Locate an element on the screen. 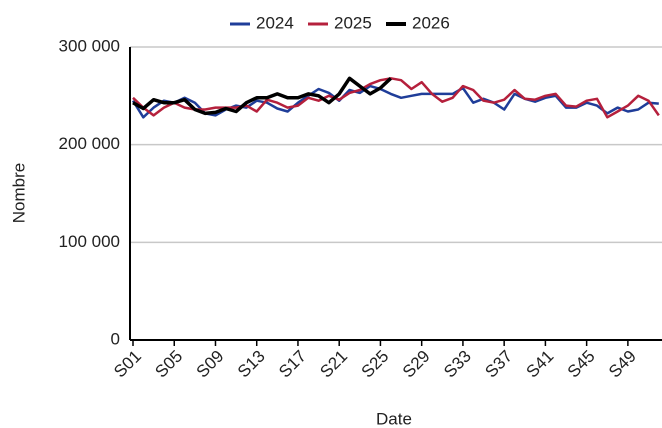  y-tick-label: 0 is located at coordinates (115, 338).